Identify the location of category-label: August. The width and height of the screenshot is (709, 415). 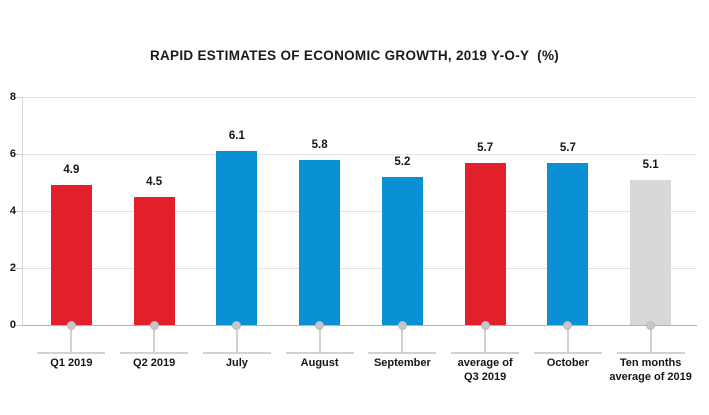
(319, 363).